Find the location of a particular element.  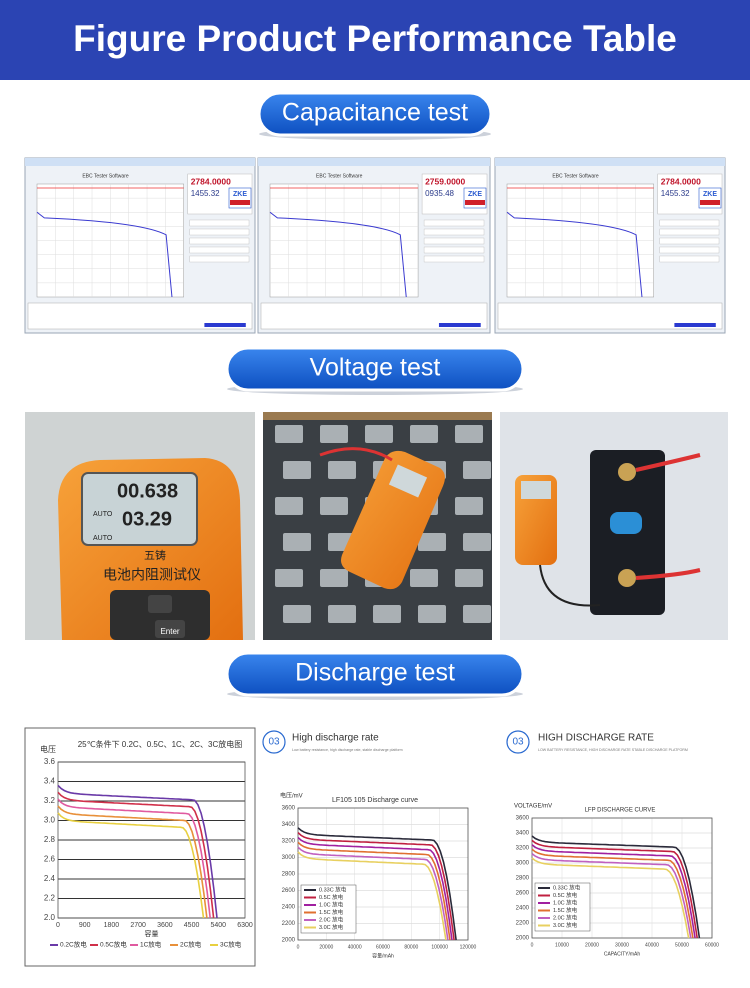

label: 40000 is located at coordinates (355, 947).